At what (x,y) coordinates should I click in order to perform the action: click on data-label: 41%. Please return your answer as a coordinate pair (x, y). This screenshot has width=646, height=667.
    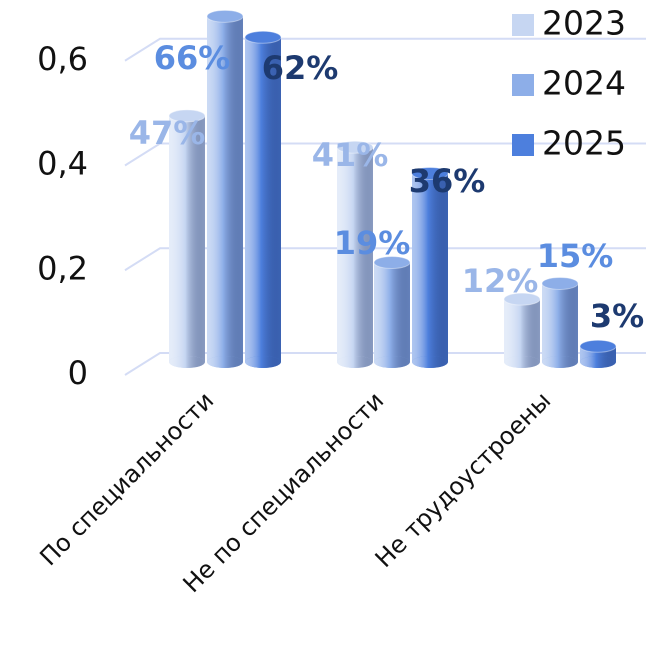
    Looking at the image, I should click on (350, 155).